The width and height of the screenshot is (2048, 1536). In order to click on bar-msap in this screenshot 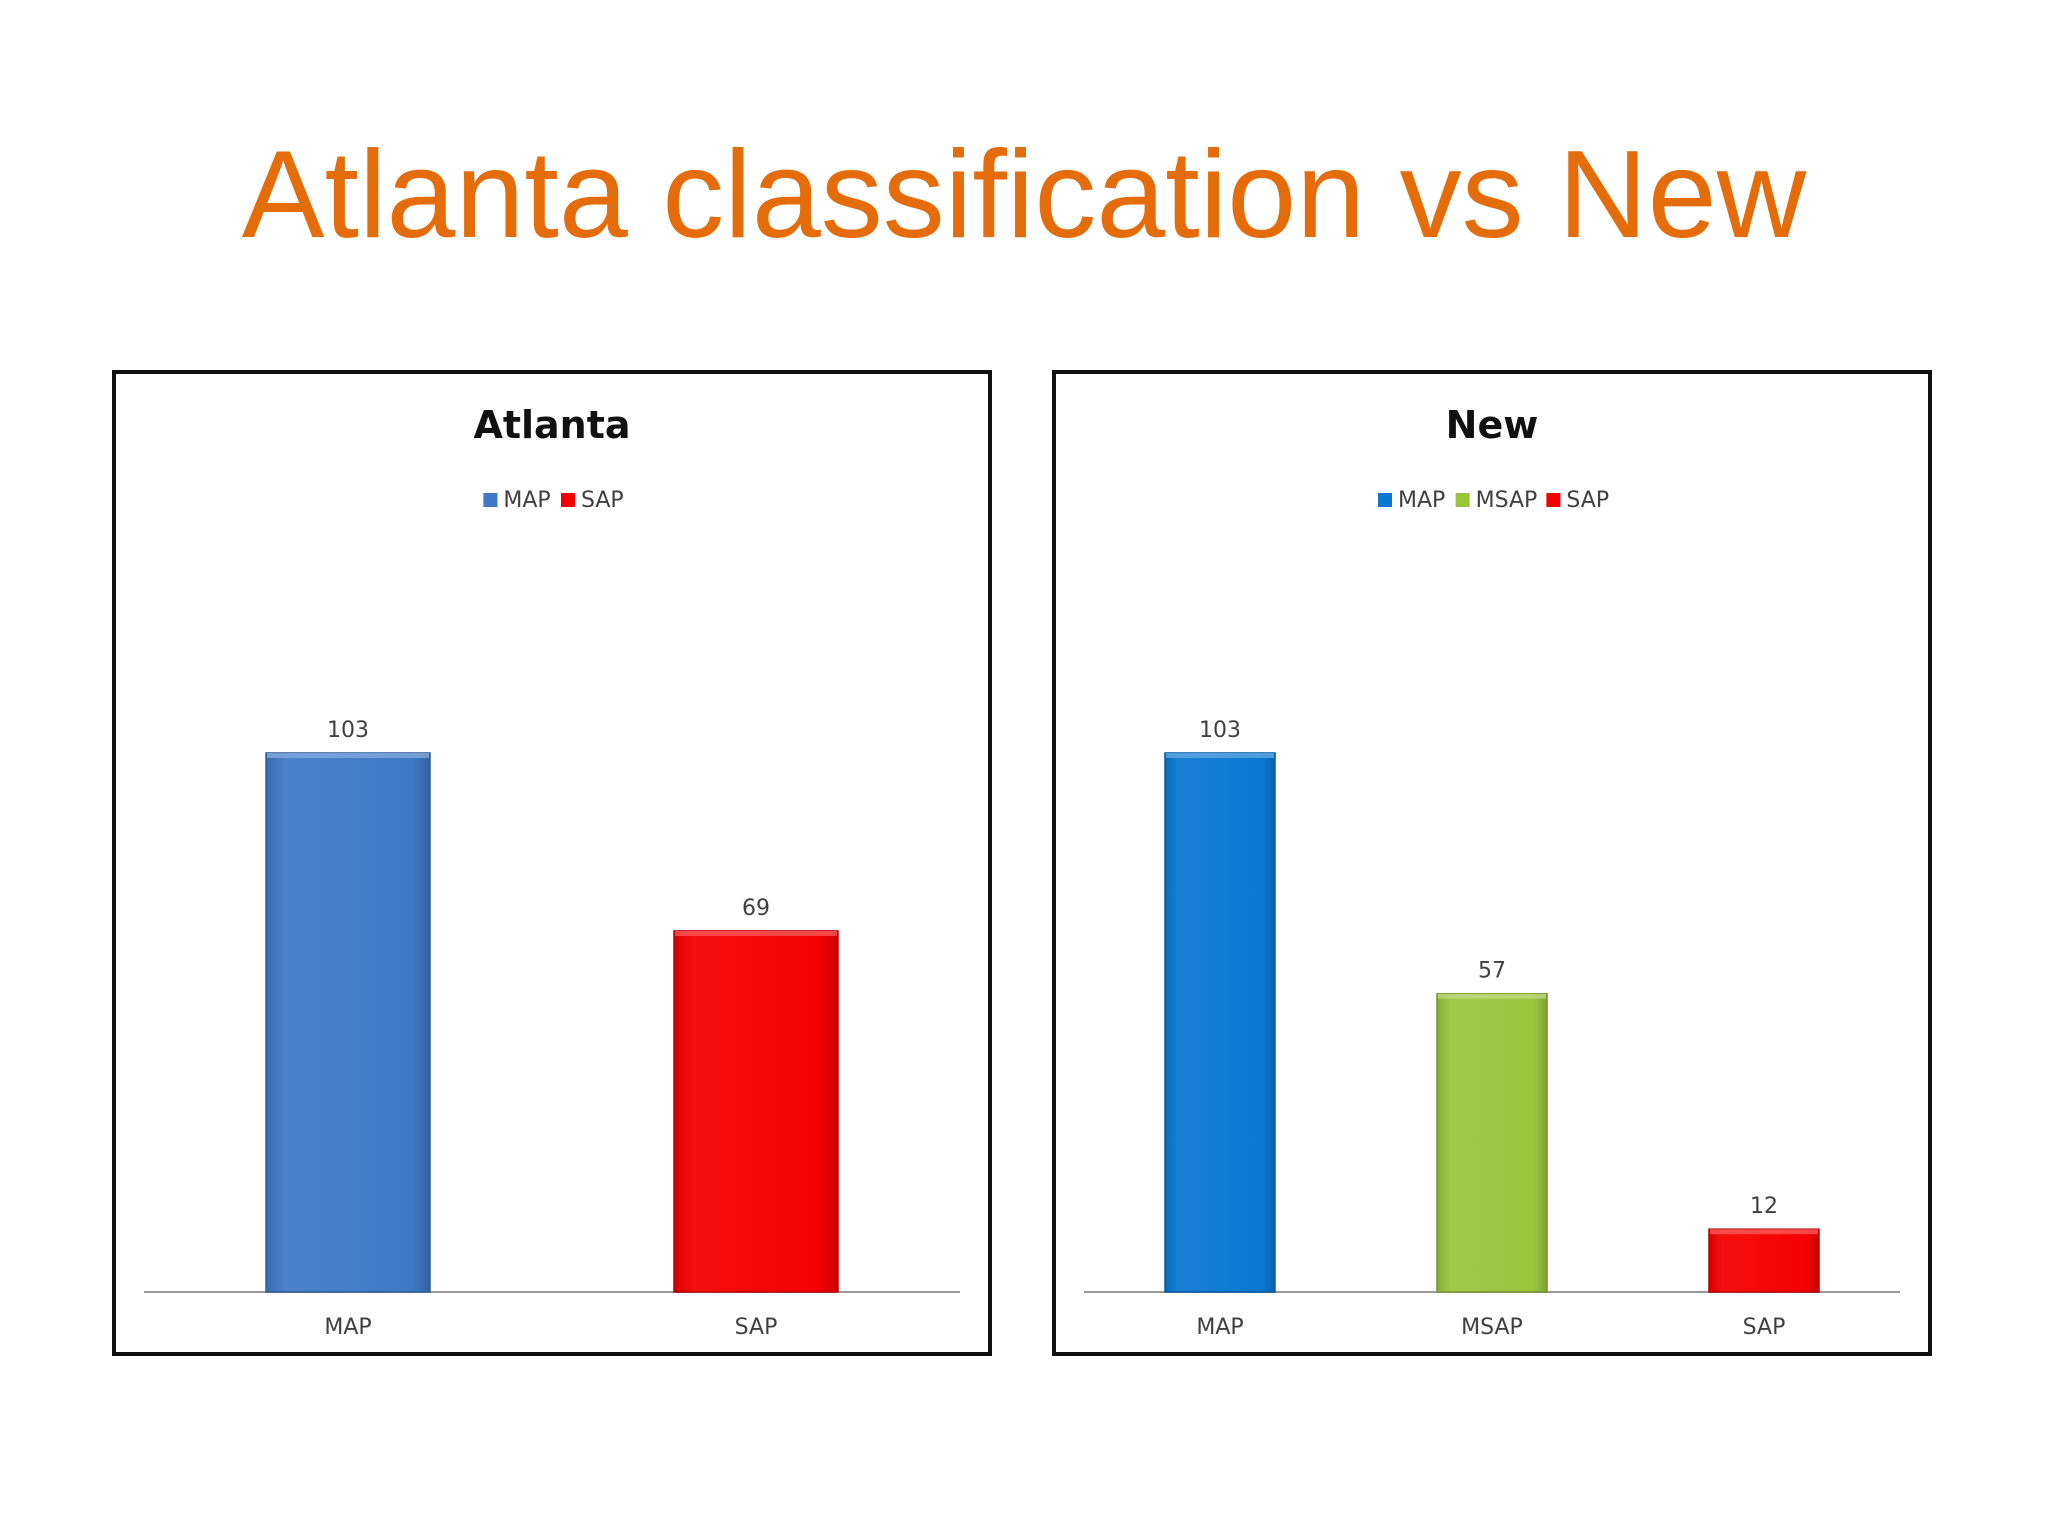, I will do `click(1492, 1142)`.